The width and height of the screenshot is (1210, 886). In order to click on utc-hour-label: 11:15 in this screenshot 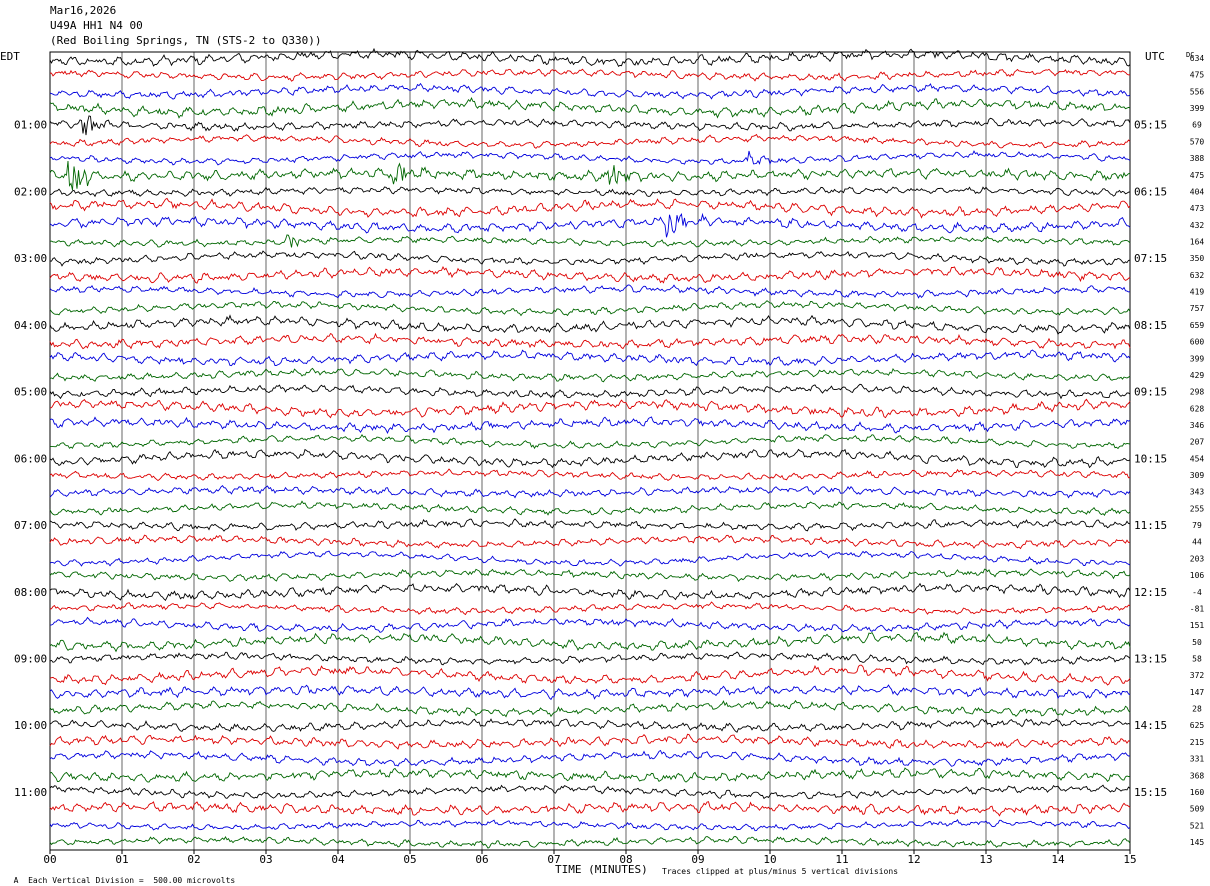, I will do `click(1150, 525)`.